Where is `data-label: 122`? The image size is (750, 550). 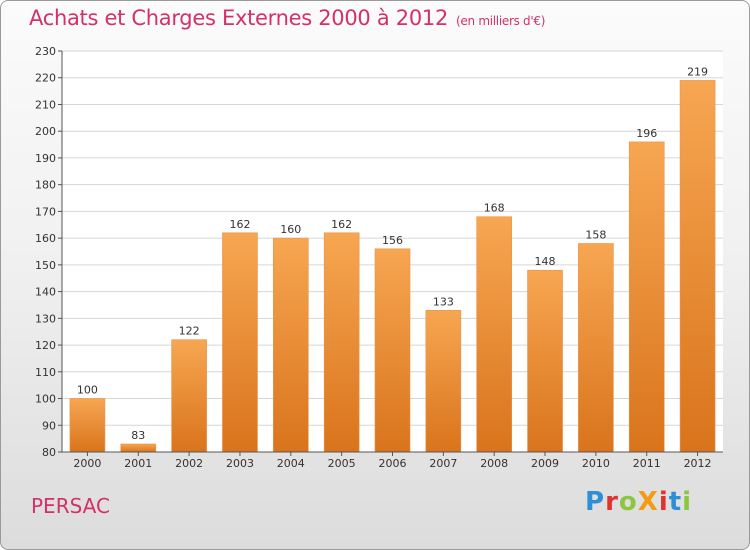
data-label: 122 is located at coordinates (189, 331).